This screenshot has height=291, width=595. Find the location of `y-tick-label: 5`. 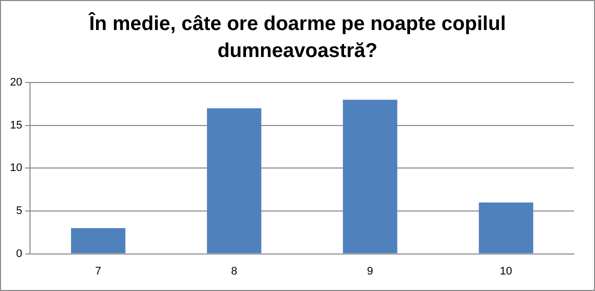

y-tick-label: 5 is located at coordinates (19, 211).